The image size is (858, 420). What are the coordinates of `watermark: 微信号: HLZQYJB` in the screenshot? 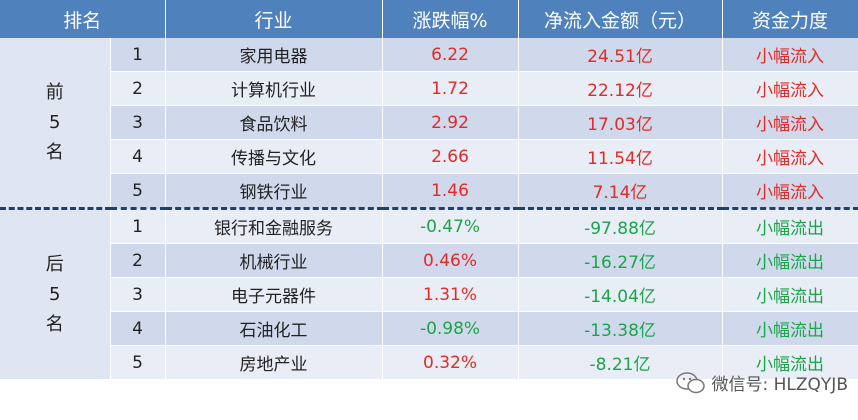 It's located at (761, 382).